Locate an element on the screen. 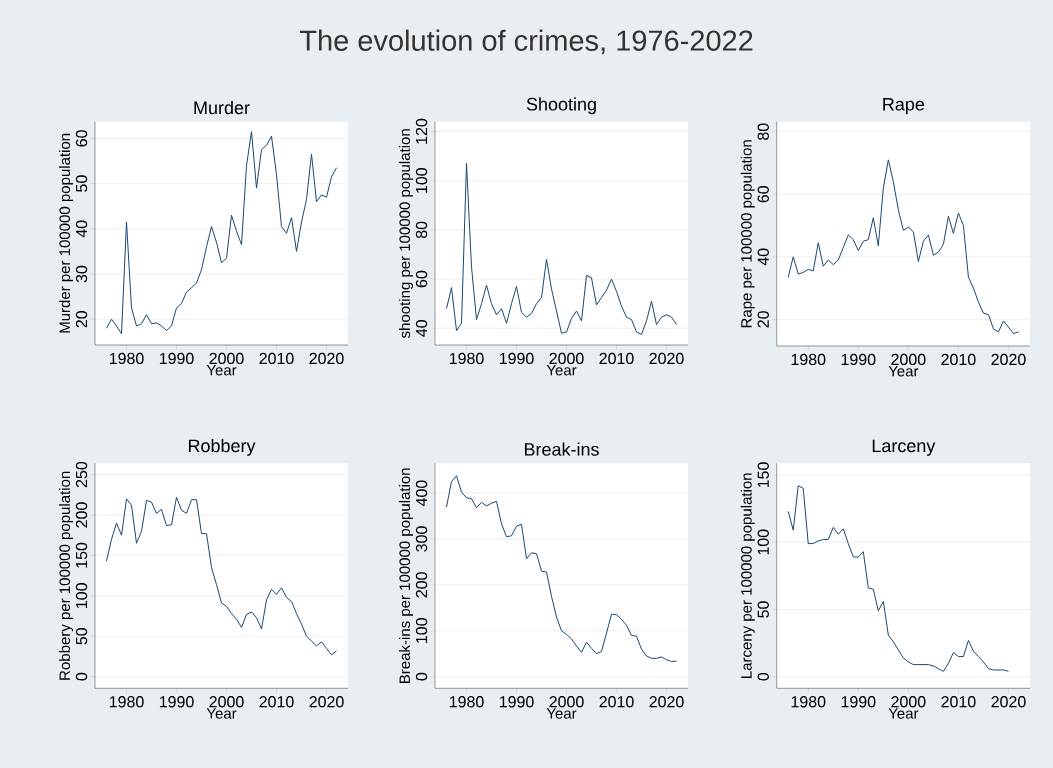 This screenshot has height=768, width=1053. y-axis-title: Rape per 100000 population is located at coordinates (747, 234).